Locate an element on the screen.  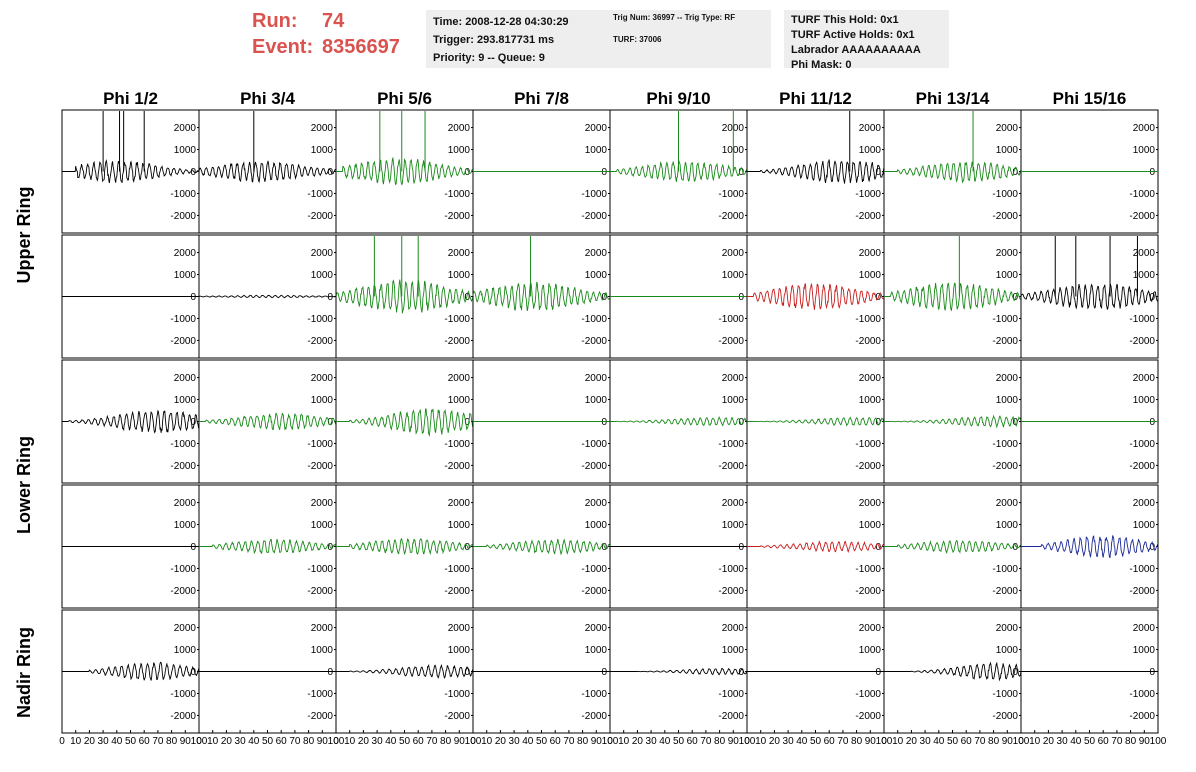
x-tick-label: 40 is located at coordinates (254, 741).